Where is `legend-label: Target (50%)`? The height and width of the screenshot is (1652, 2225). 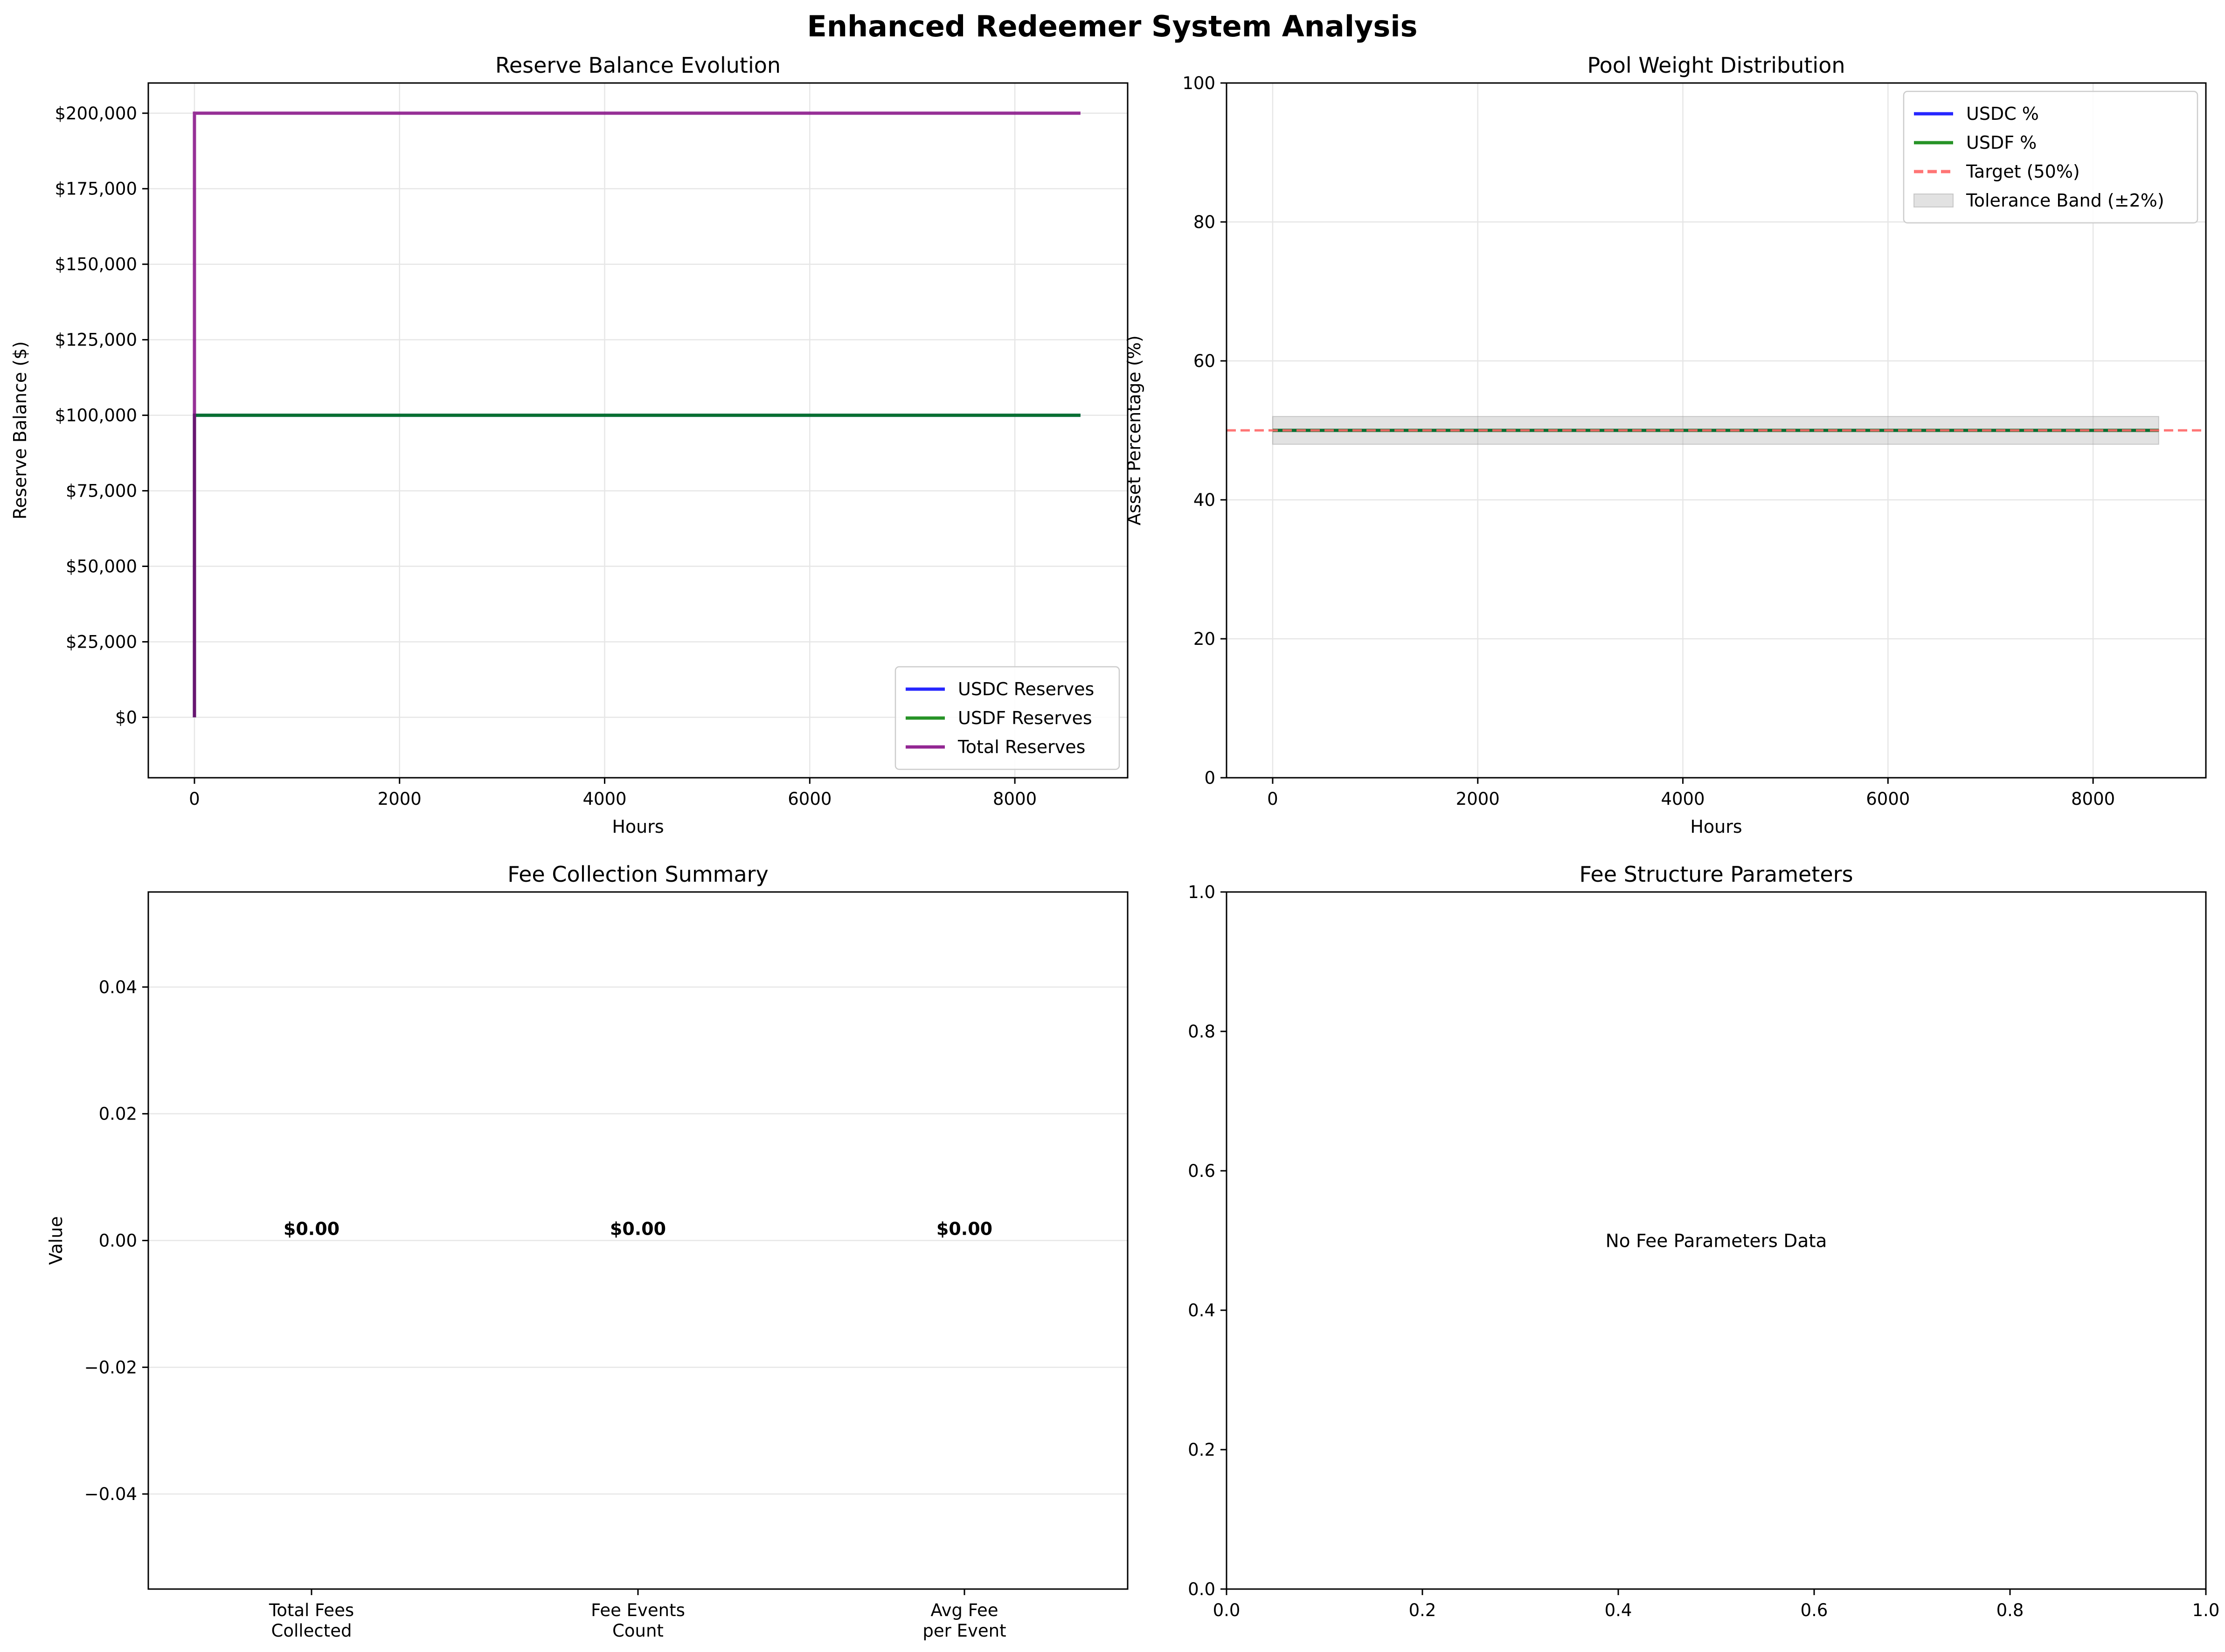 legend-label: Target (50%) is located at coordinates (2023, 171).